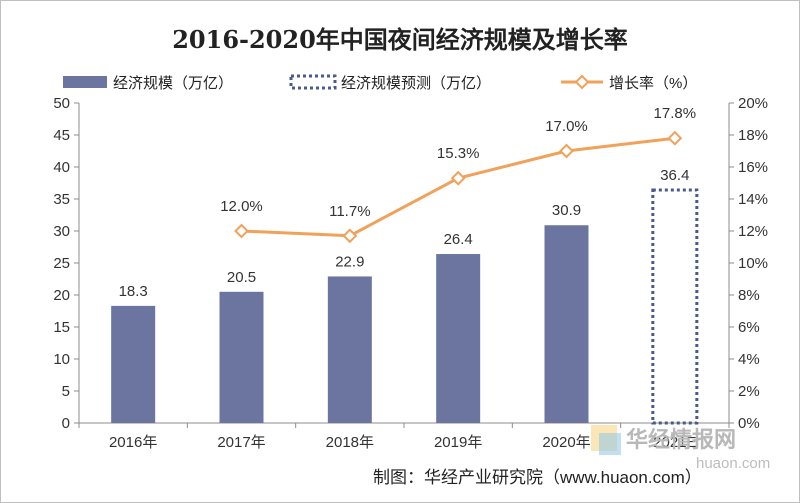 This screenshot has width=800, height=503. I want to click on legend-label-bar: 经济规模（万亿）, so click(173, 83).